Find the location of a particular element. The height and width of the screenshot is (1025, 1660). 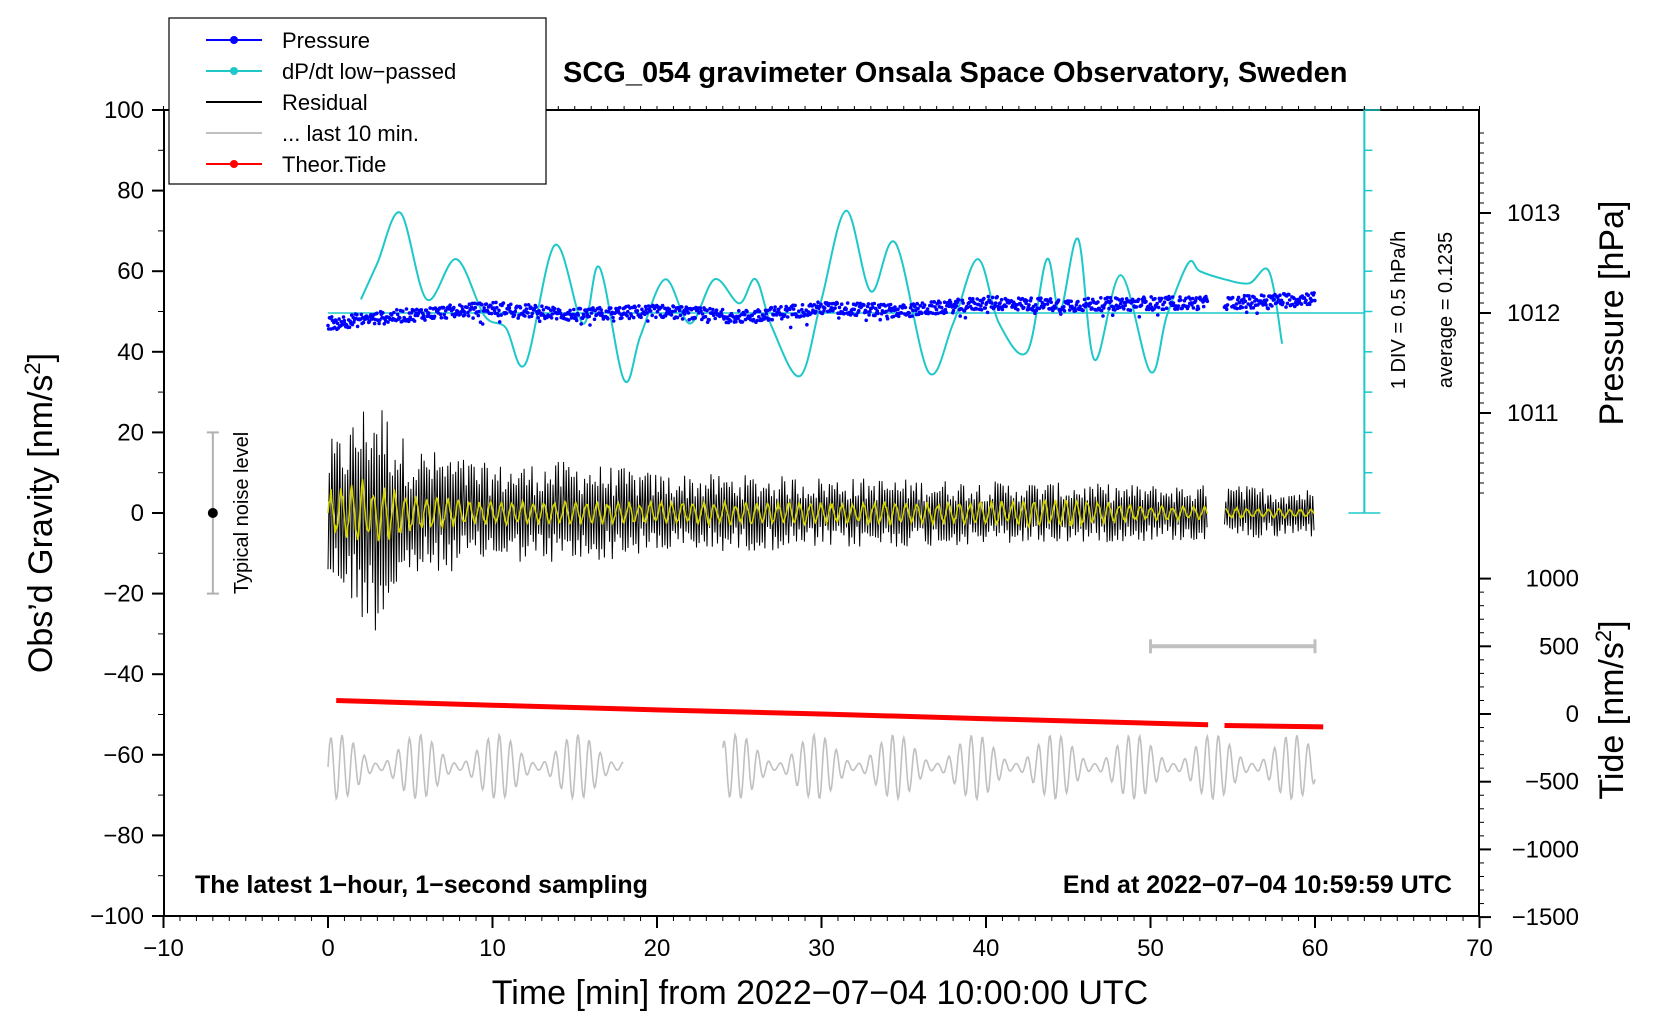

y-tick-label: −60 is located at coordinates (123, 755).